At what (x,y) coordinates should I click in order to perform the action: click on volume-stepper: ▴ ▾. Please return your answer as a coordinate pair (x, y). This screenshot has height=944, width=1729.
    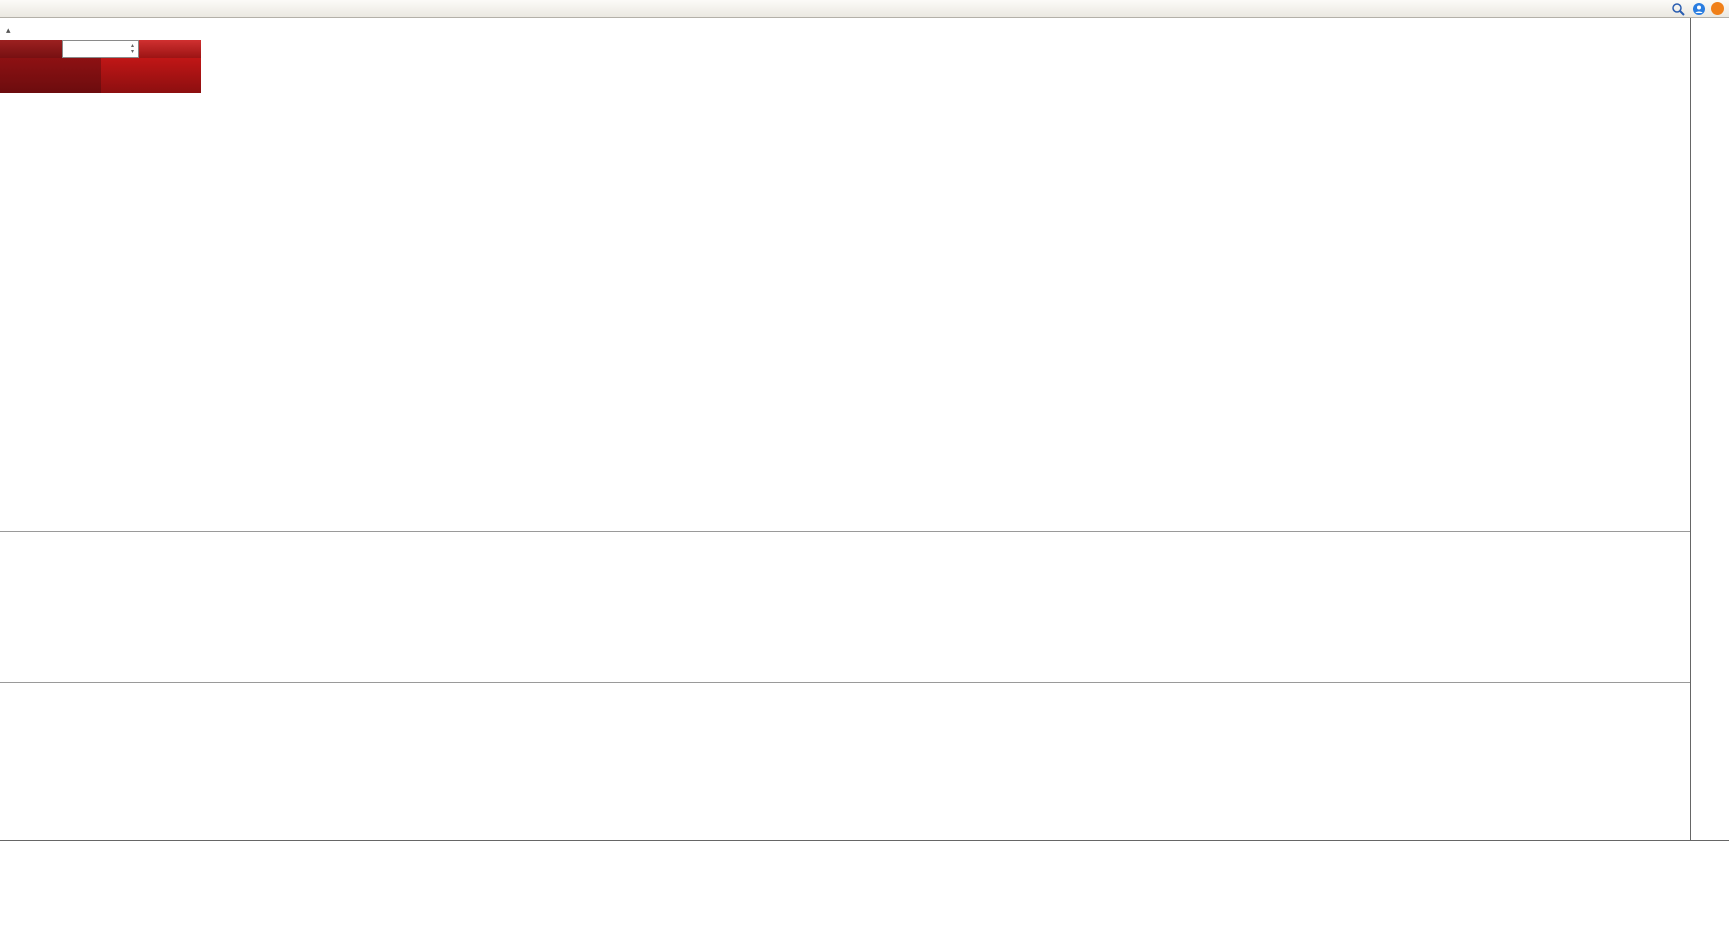
    Looking at the image, I should click on (132, 49).